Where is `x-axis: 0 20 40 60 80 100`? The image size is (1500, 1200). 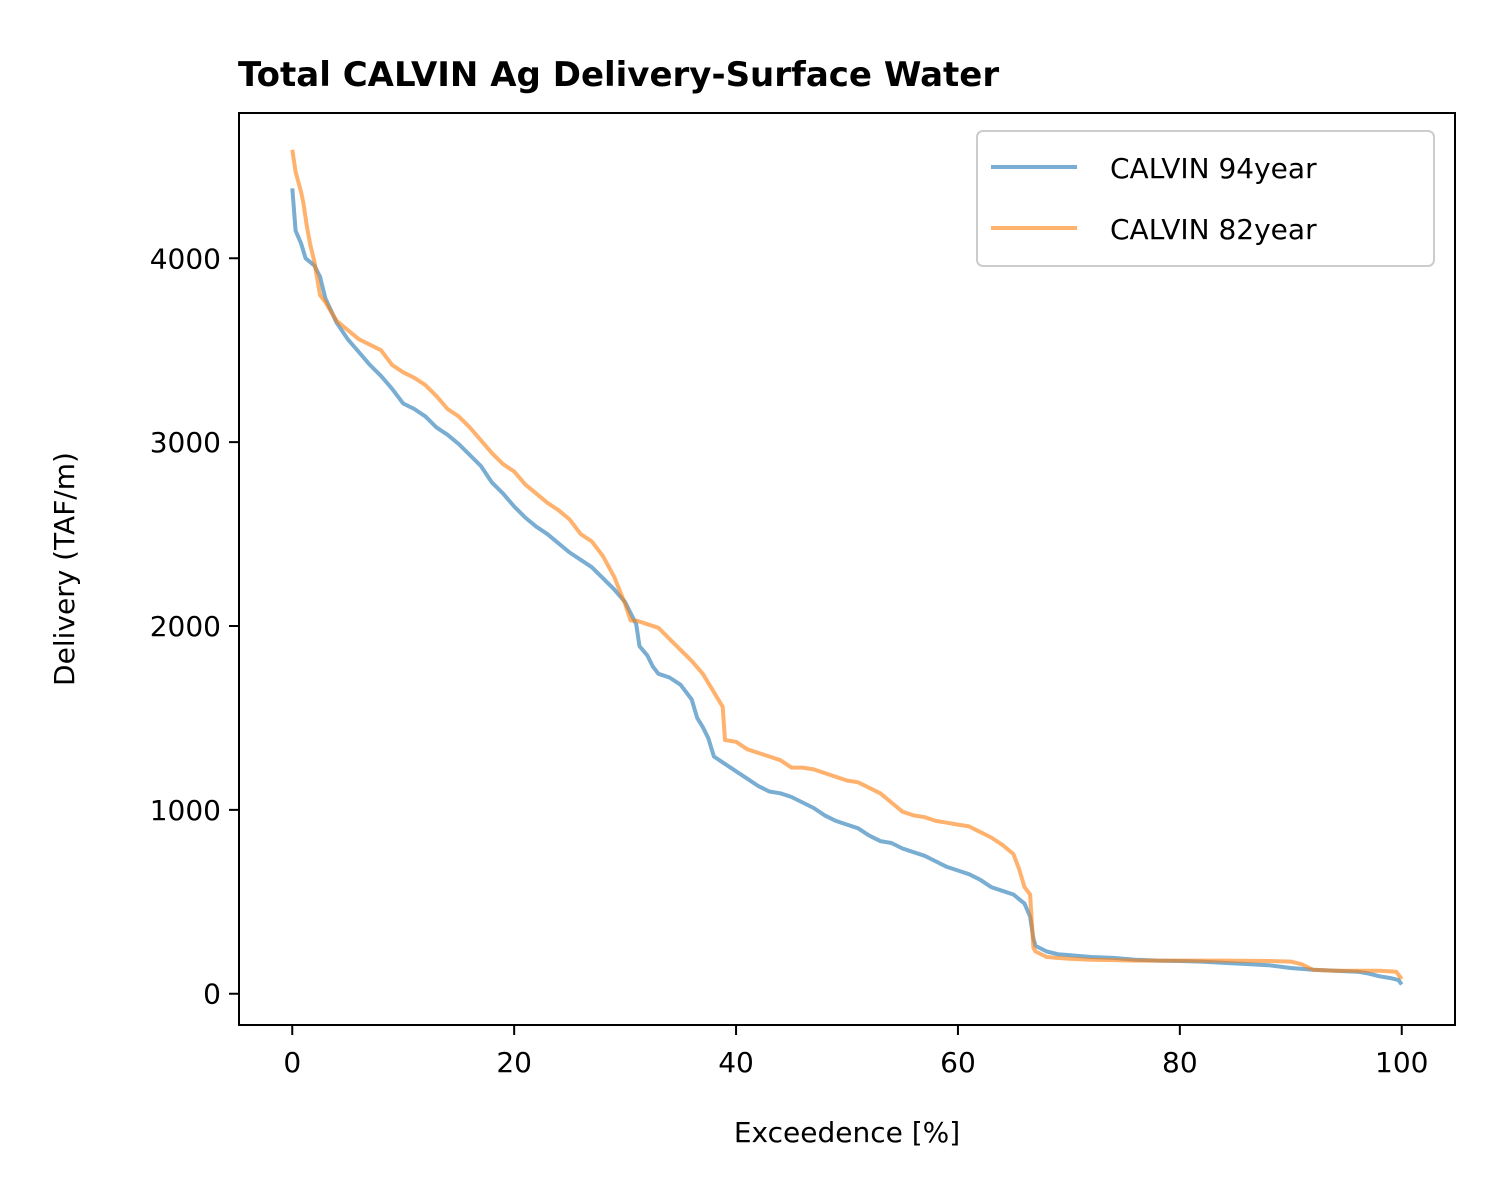
x-axis: 0 20 40 60 80 100 is located at coordinates (855, 1052).